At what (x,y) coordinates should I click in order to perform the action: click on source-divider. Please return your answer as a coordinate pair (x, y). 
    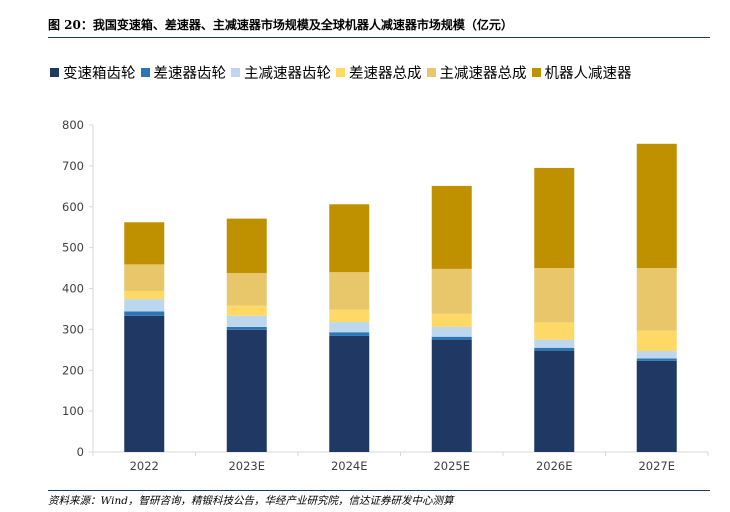
    Looking at the image, I should click on (379, 490).